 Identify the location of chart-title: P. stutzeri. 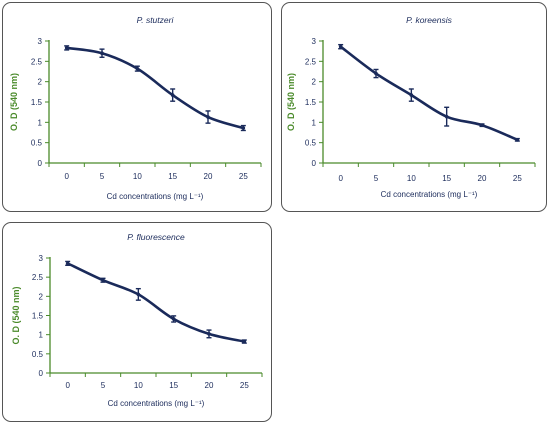
(156, 20).